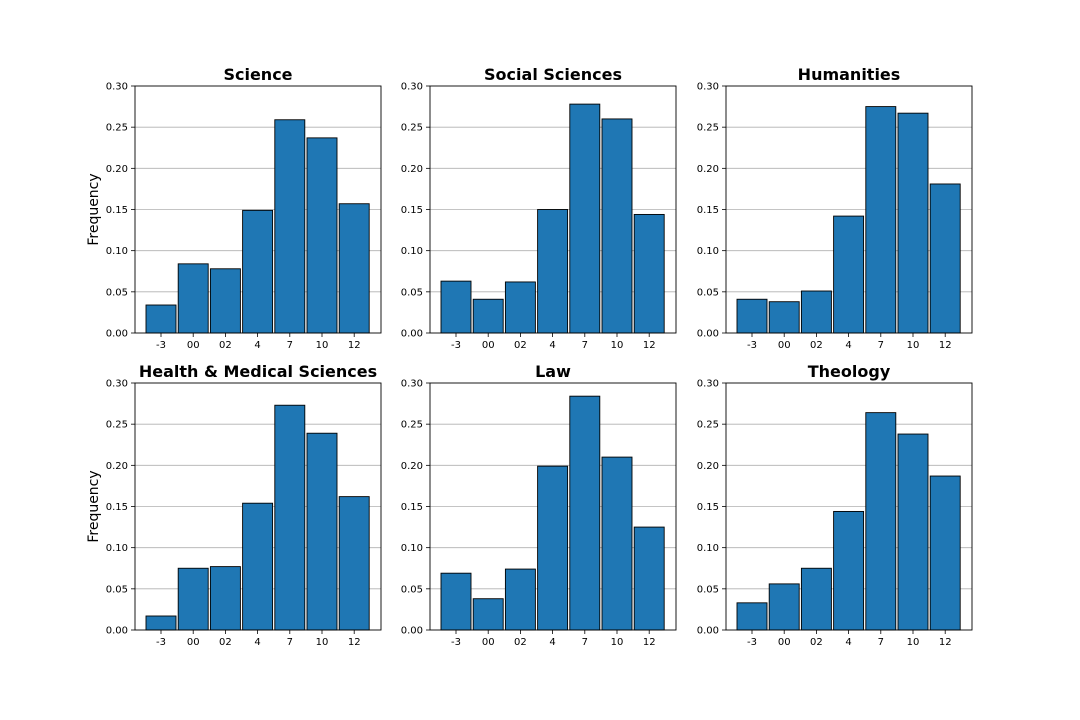 This screenshot has width=1080, height=720. What do you see at coordinates (553, 74) in the screenshot?
I see `chart-title: Social Sciences` at bounding box center [553, 74].